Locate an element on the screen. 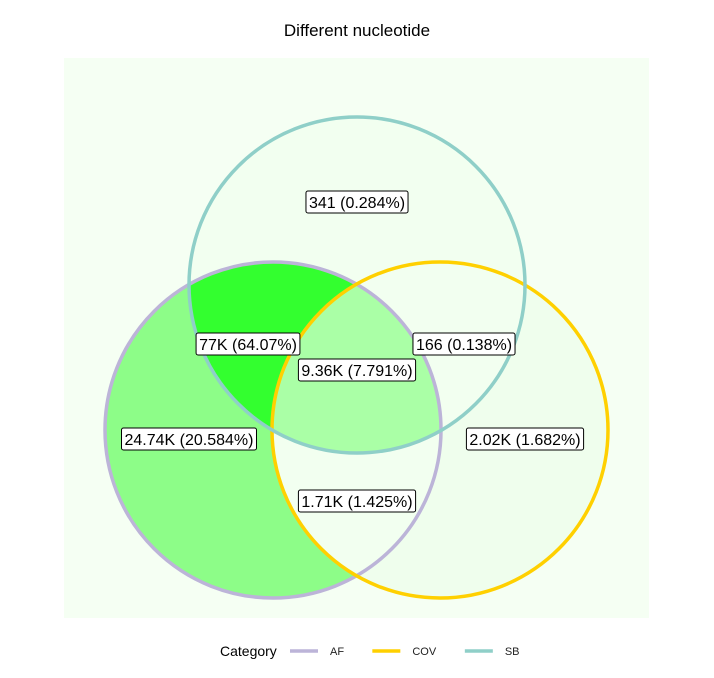  legend-label: COV is located at coordinates (424, 652).